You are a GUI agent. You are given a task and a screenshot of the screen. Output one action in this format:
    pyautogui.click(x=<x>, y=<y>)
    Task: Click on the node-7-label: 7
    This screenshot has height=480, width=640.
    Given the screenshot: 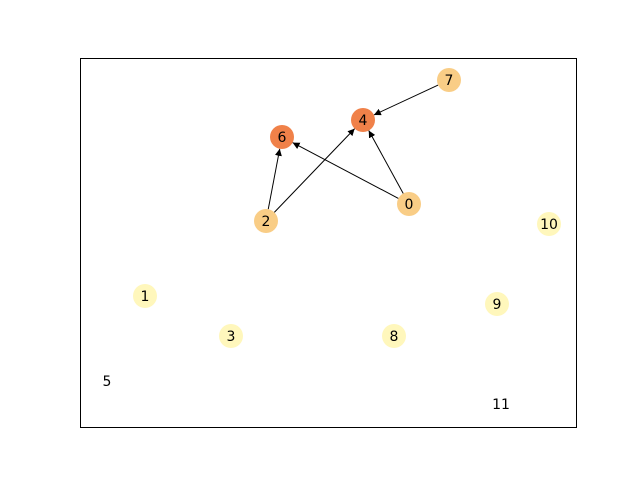 What is the action you would take?
    pyautogui.click(x=449, y=81)
    